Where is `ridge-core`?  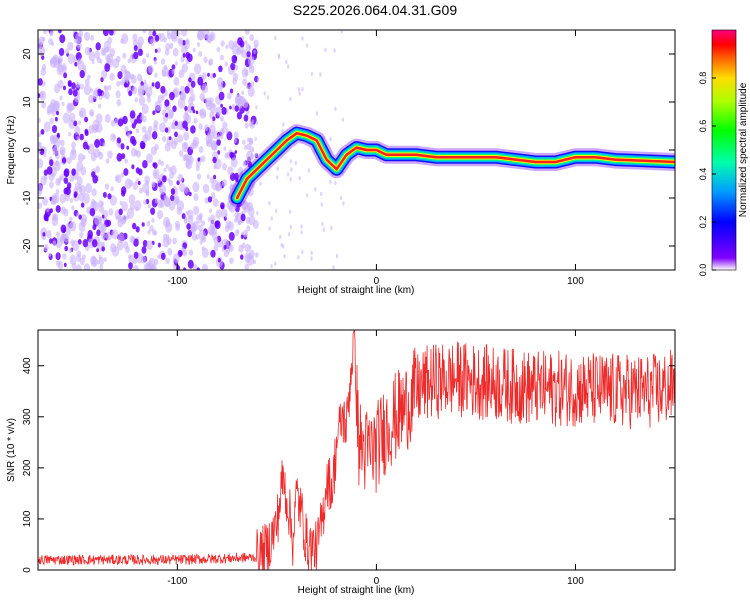 ridge-core is located at coordinates (455, 165).